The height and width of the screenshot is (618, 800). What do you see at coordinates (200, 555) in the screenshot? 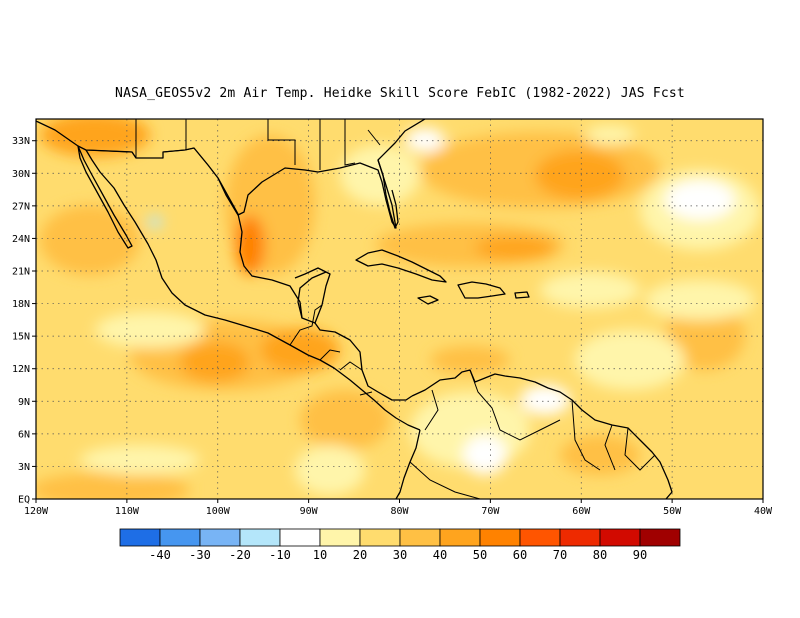
I see `colorbar-label: -30` at bounding box center [200, 555].